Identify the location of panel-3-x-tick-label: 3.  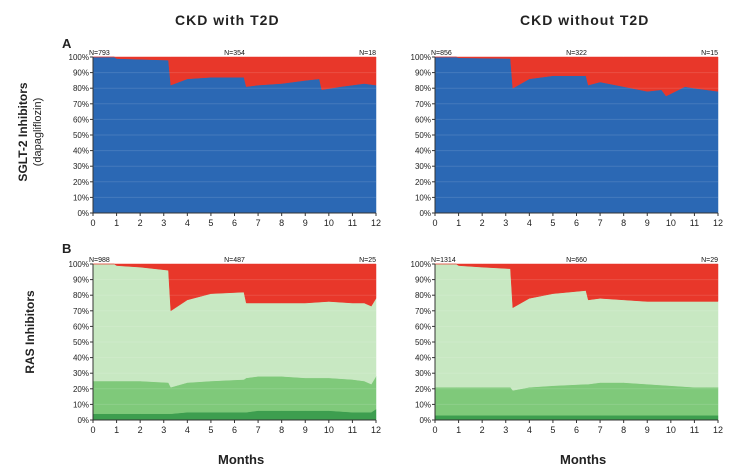
(505, 430).